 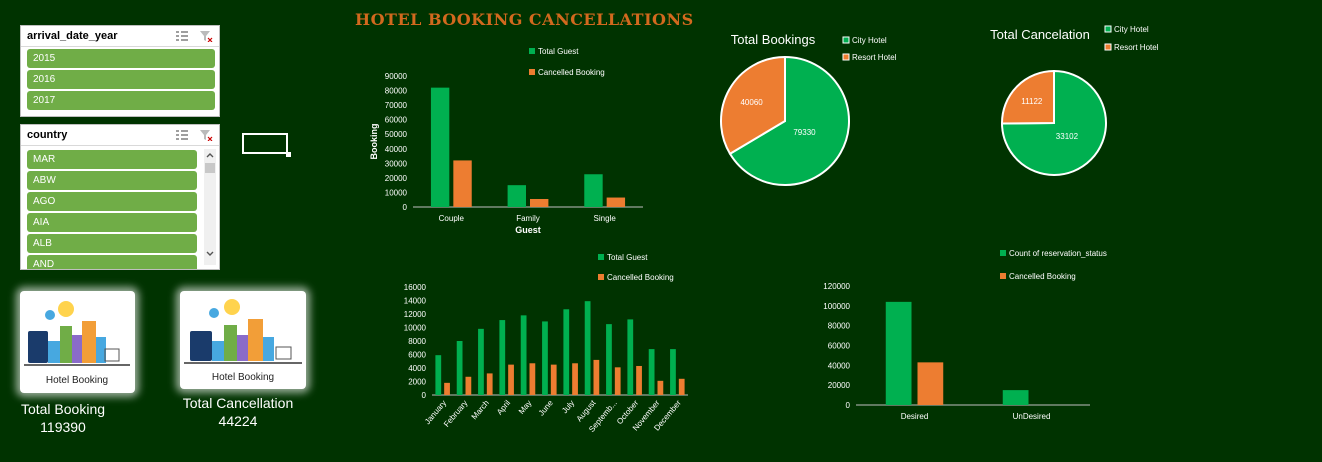 I want to click on x-tick-label: June, so click(x=546, y=407).